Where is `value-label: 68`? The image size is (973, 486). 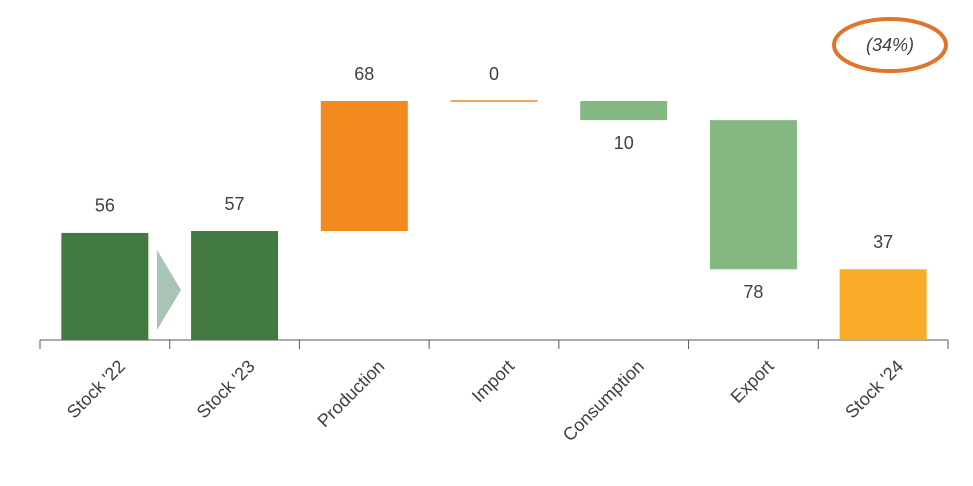 value-label: 68 is located at coordinates (364, 74).